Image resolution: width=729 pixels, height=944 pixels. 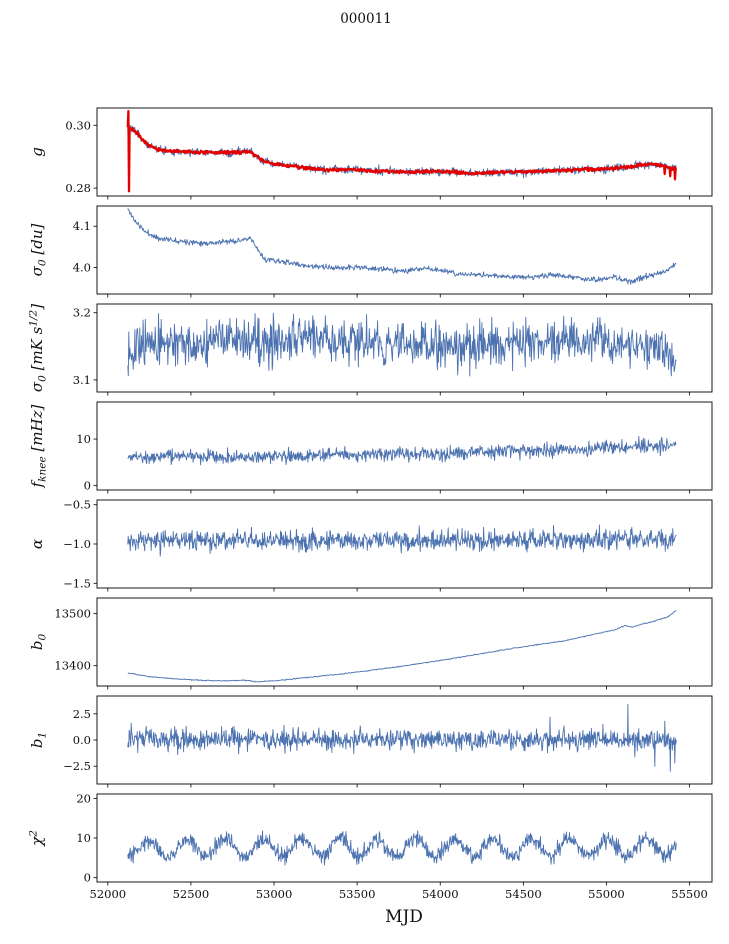 I want to click on y-tick-label: −1.0, so click(x=77, y=544).